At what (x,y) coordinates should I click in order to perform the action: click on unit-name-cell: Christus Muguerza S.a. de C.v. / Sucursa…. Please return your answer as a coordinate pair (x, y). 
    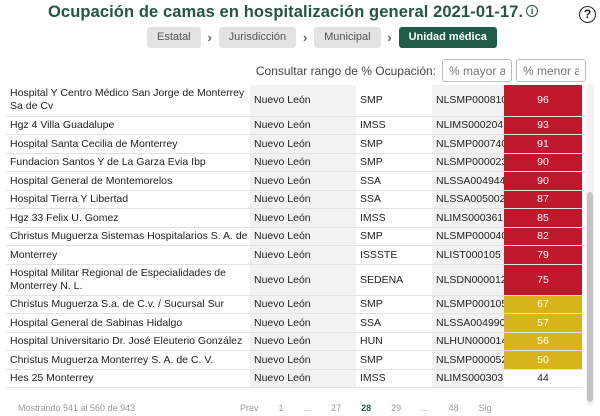
    Looking at the image, I should click on (128, 304).